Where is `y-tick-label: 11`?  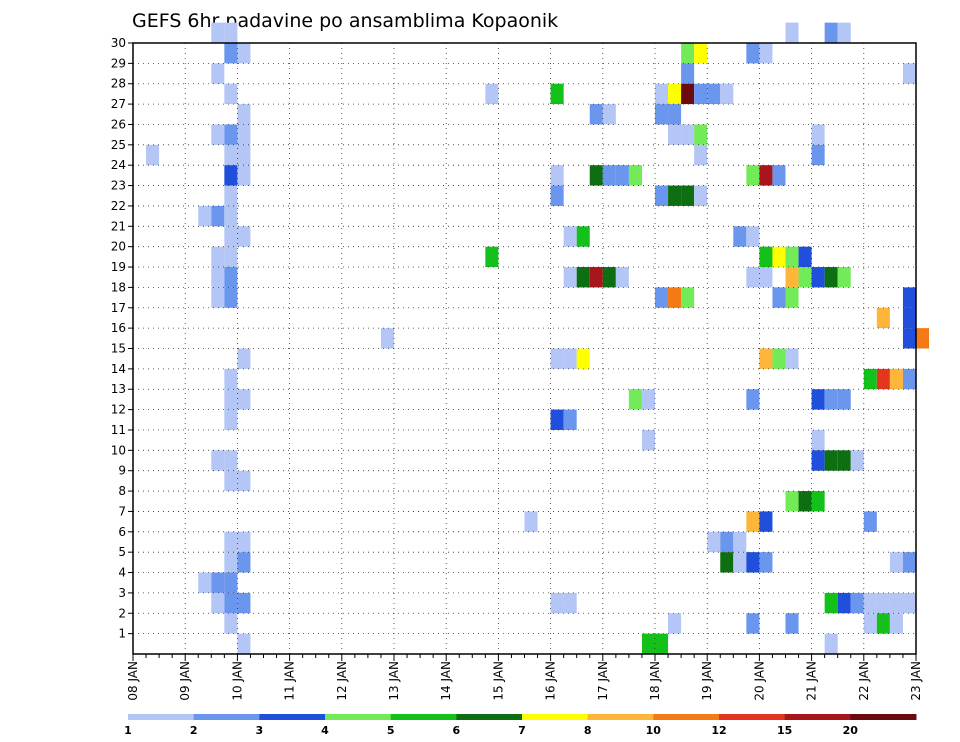
y-tick-label: 11 is located at coordinates (118, 430).